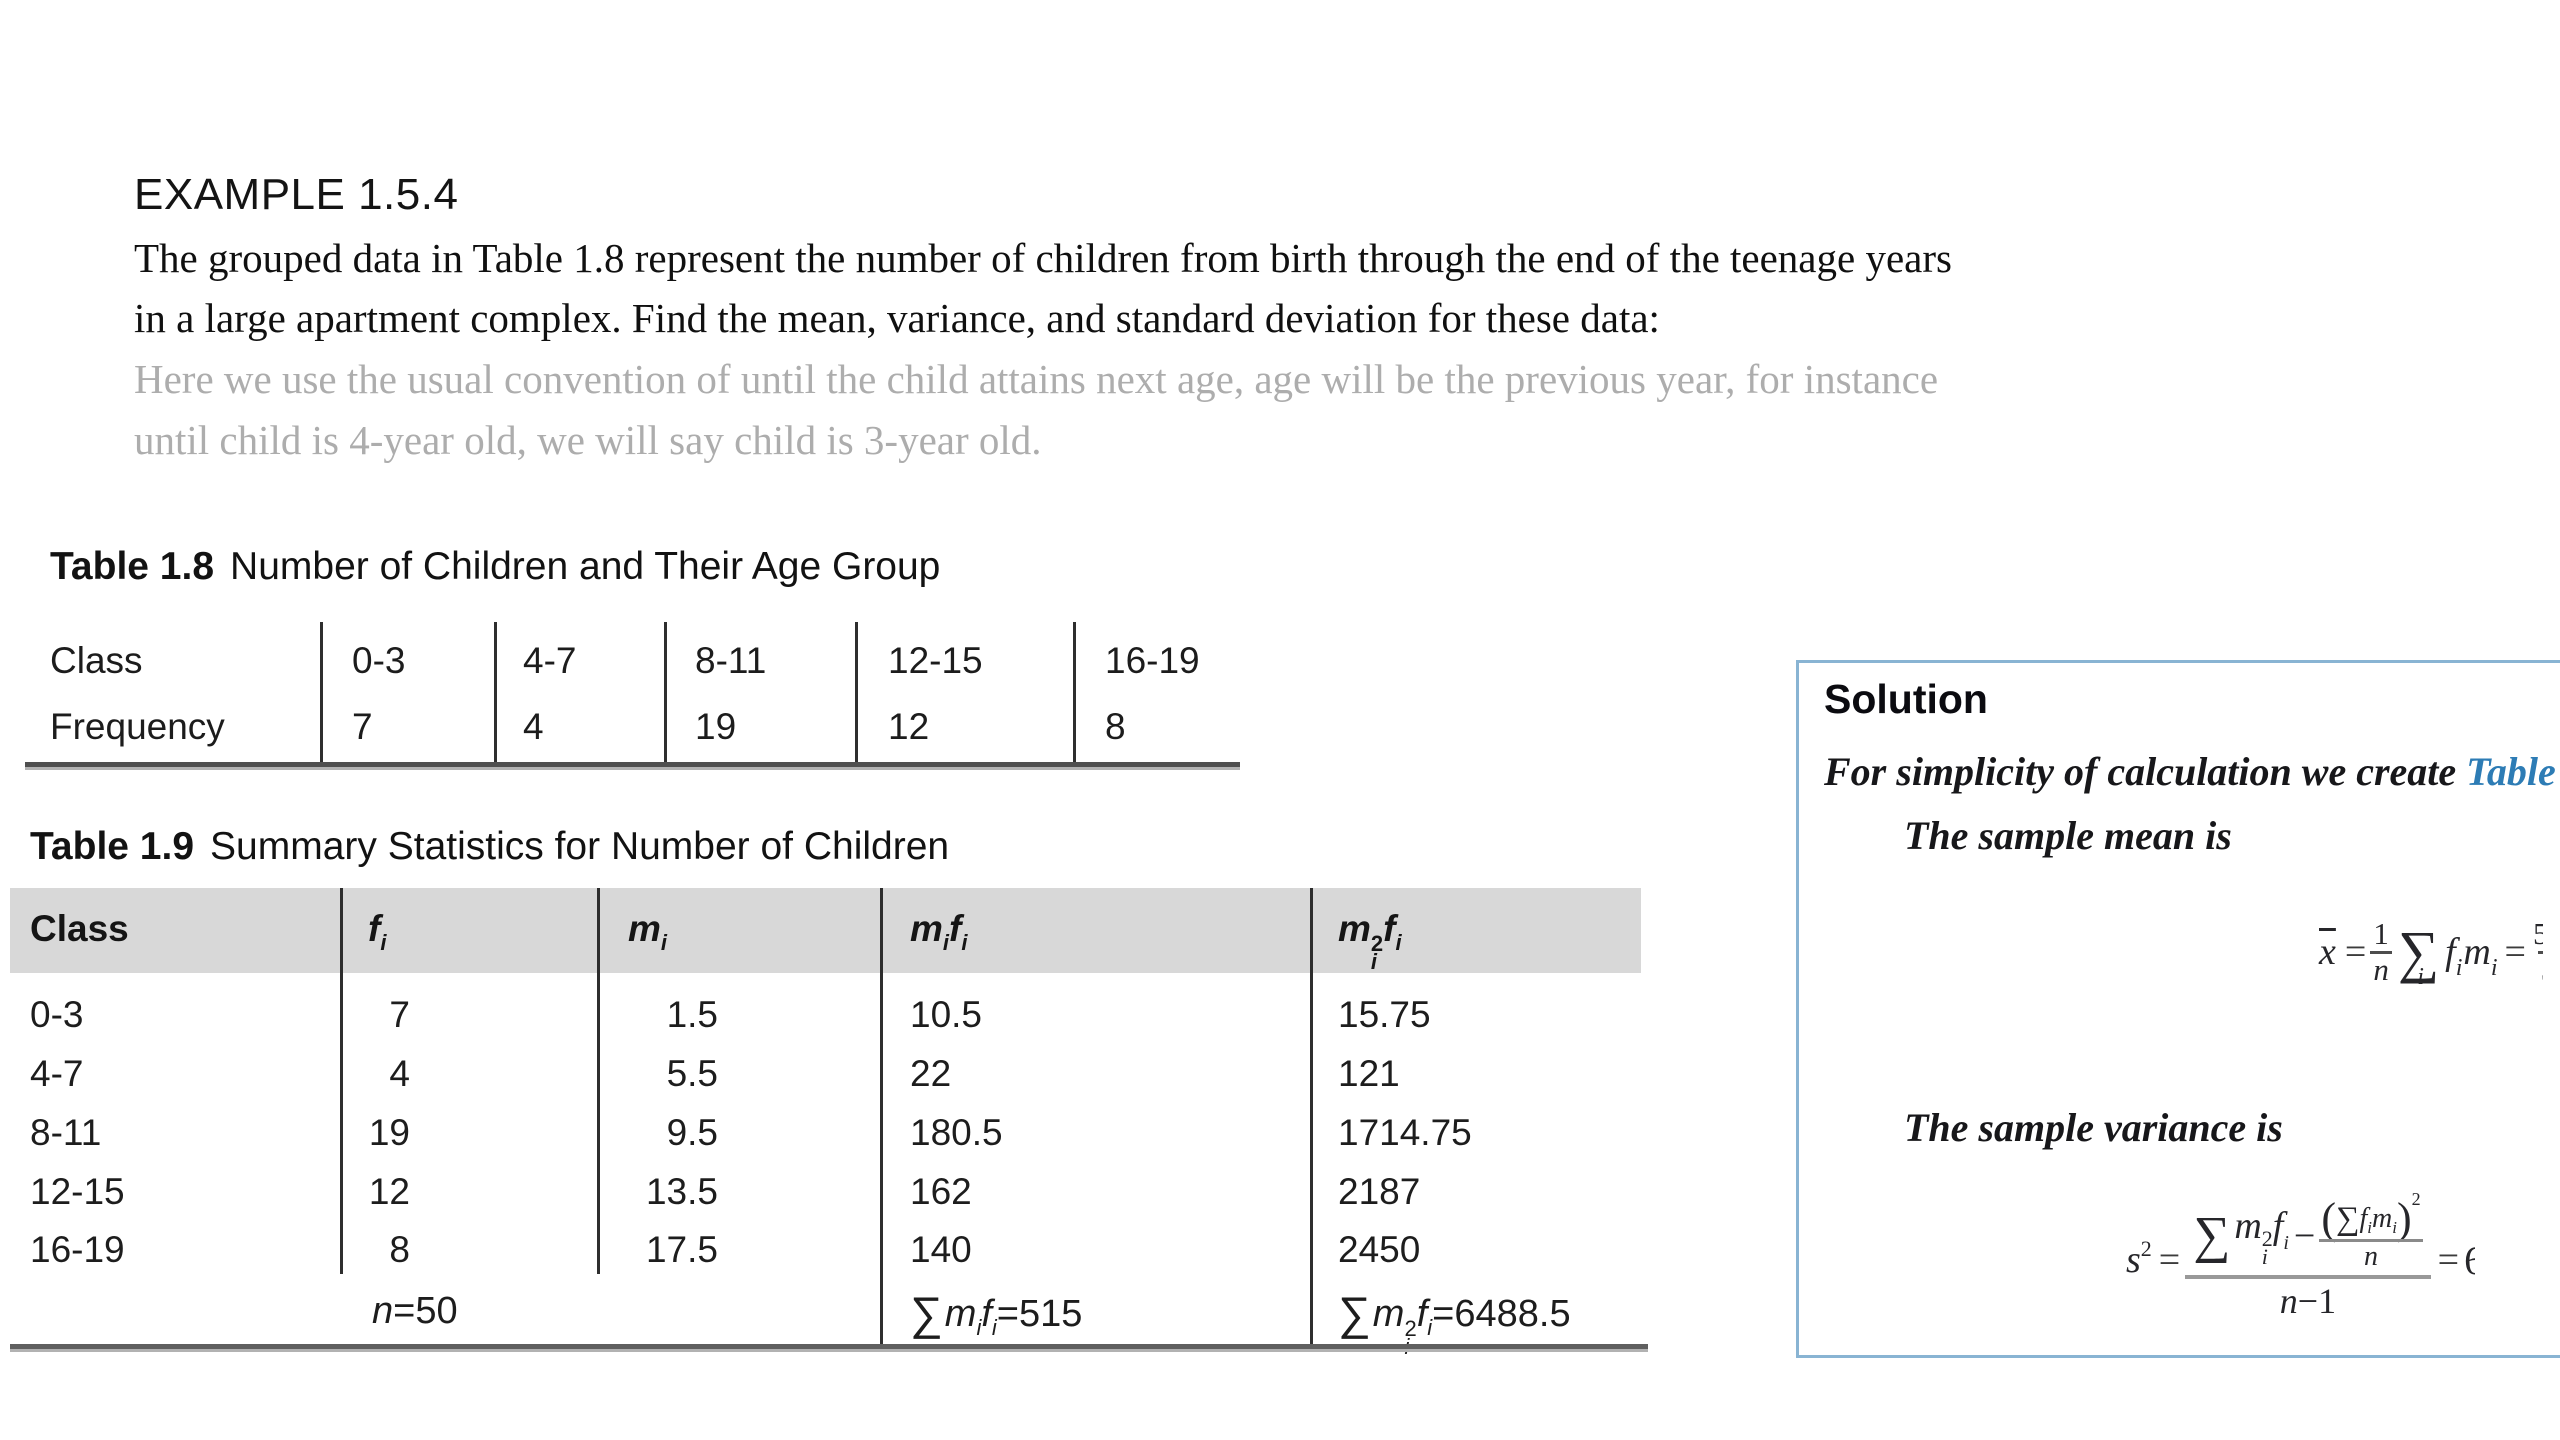  I want to click on math-term: m 2 i fi, so click(2262, 1235).